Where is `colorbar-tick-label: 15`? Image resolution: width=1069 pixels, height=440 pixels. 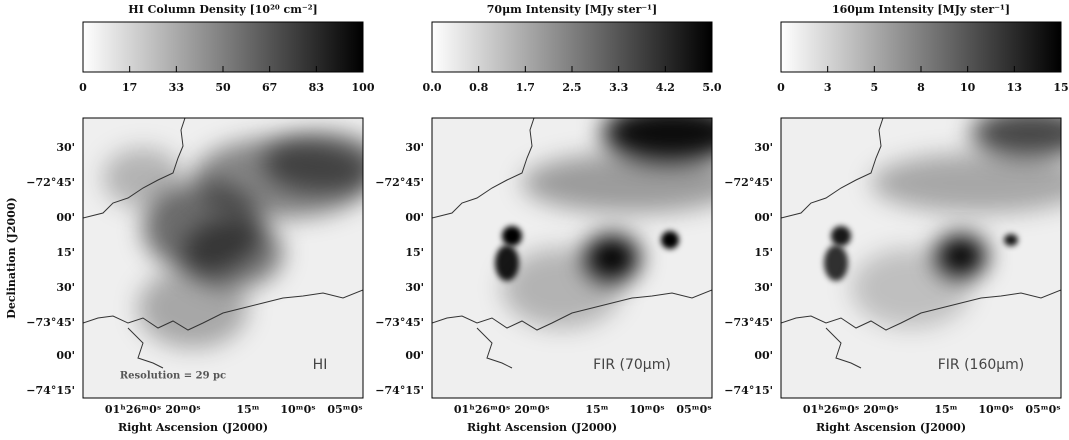
colorbar-tick-label: 15 is located at coordinates (1060, 87).